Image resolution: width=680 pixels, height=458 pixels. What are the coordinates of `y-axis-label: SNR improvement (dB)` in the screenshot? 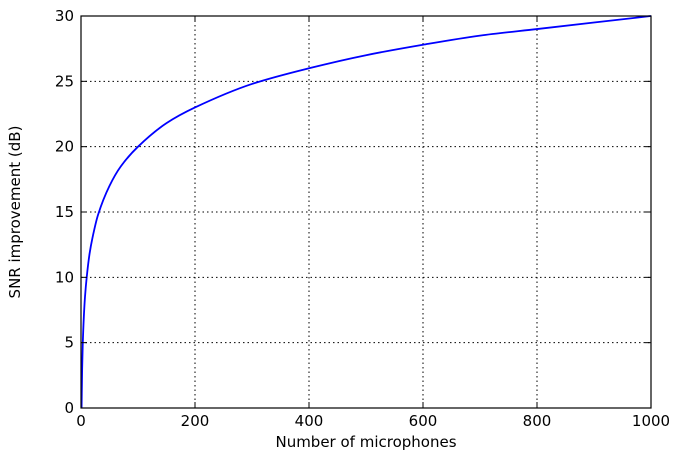 It's located at (15, 212).